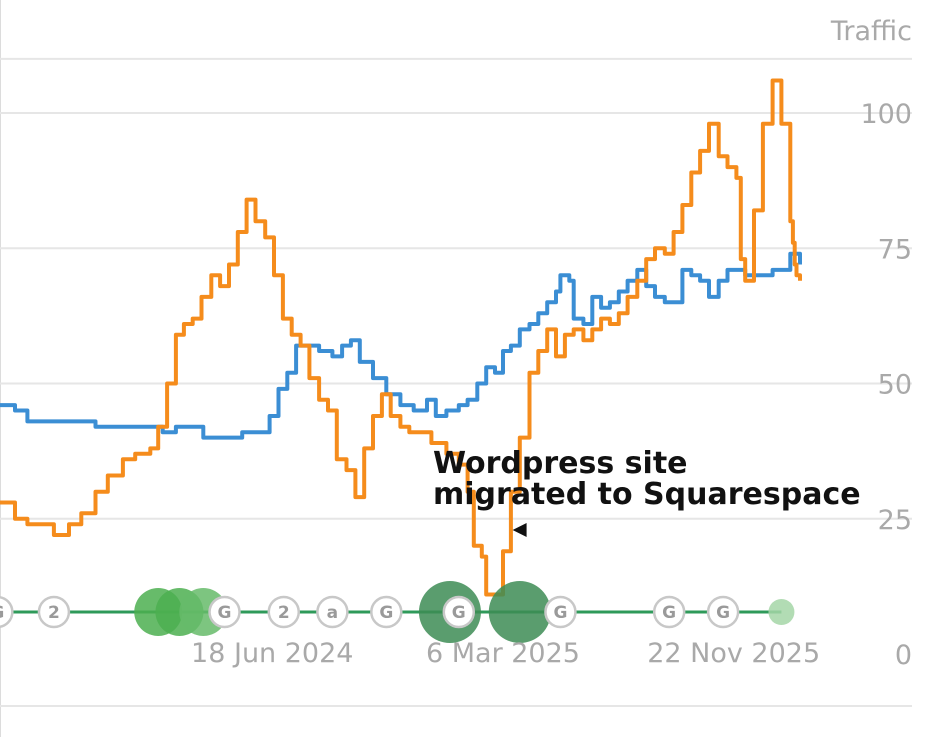  What do you see at coordinates (272, 653) in the screenshot?
I see `x-tick-label: 18 Jun 2024` at bounding box center [272, 653].